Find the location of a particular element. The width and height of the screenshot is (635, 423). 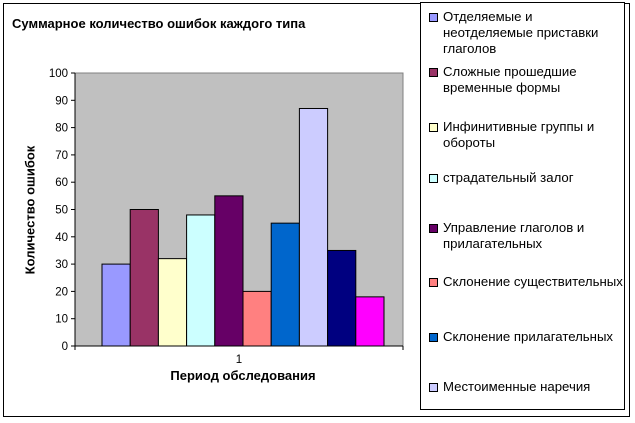

y-tick-label-3: 30 is located at coordinates (61, 265).